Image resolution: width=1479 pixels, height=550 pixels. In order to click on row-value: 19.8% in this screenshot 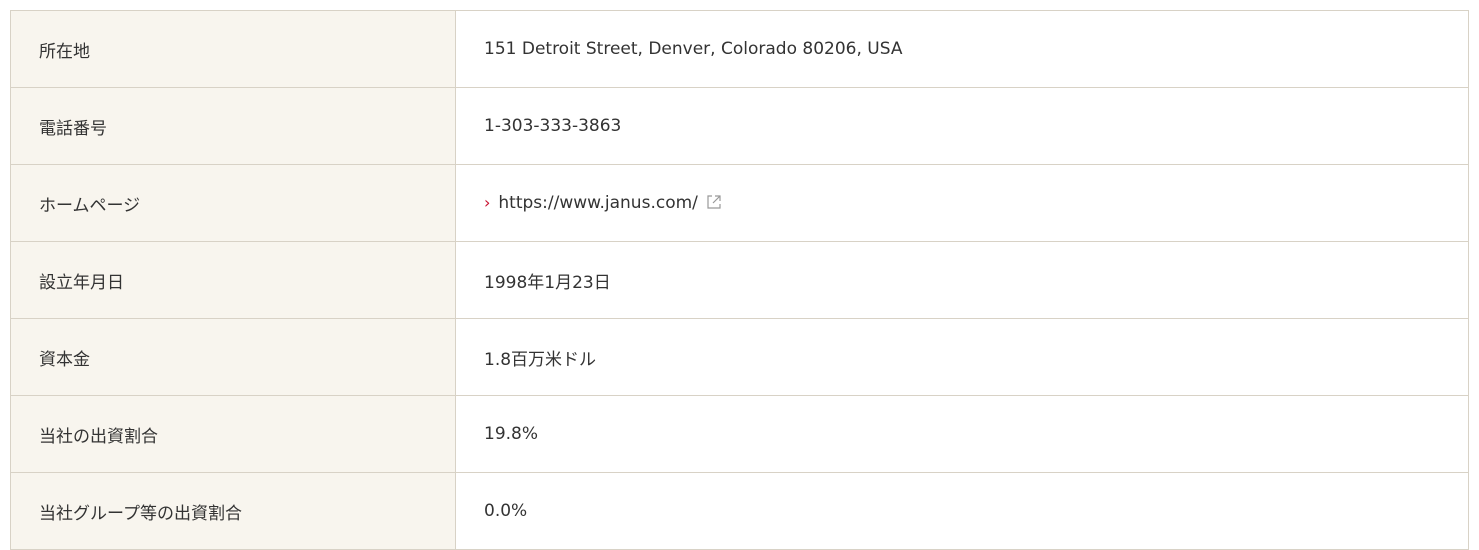, I will do `click(962, 434)`.